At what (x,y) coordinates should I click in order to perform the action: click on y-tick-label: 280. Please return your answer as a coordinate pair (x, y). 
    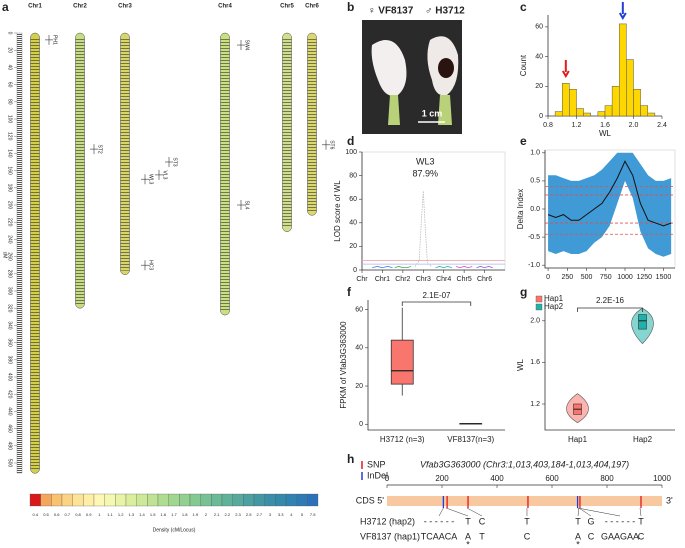
    Looking at the image, I should click on (10, 274).